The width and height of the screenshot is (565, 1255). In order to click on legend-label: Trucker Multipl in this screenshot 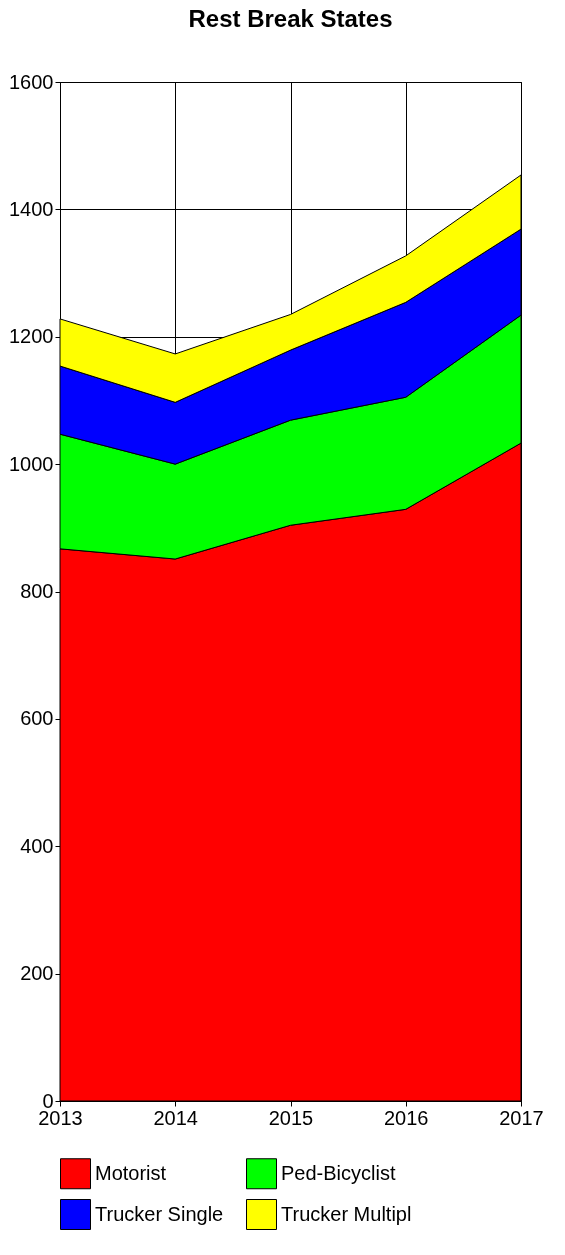, I will do `click(346, 1213)`.